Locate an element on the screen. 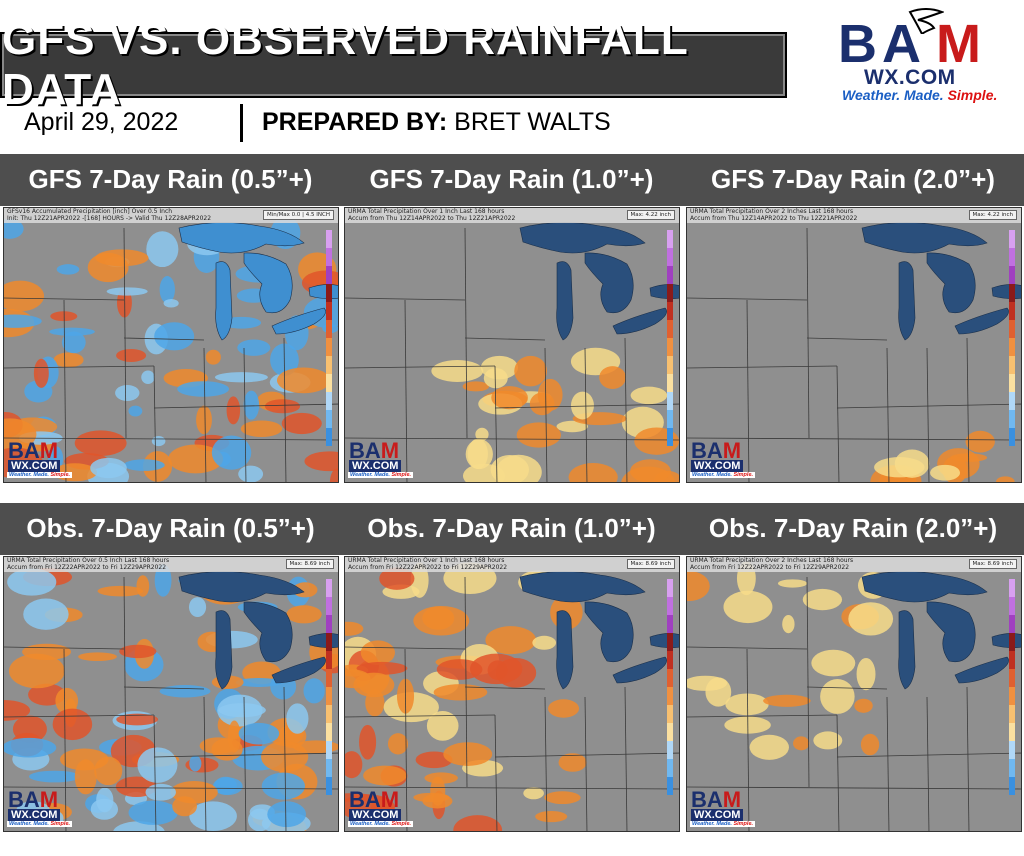  mini-logo-b: B is located at coordinates (357, 799).